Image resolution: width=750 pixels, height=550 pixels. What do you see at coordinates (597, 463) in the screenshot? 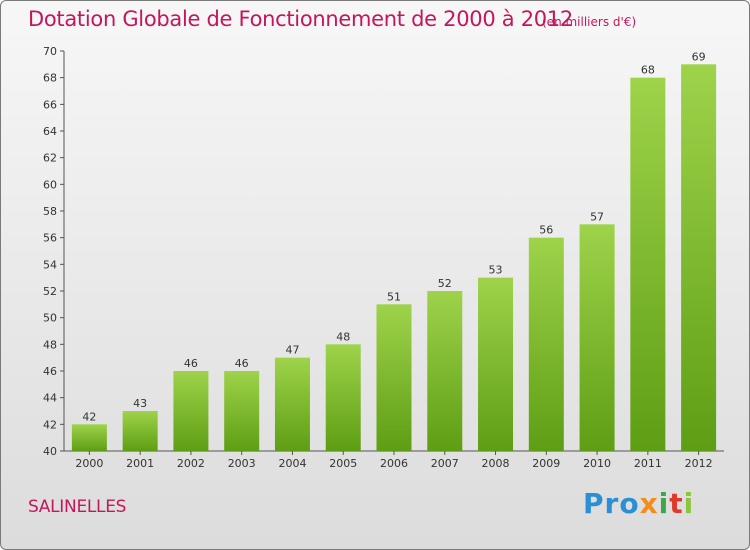
I see `x-tick-label: 2010` at bounding box center [597, 463].